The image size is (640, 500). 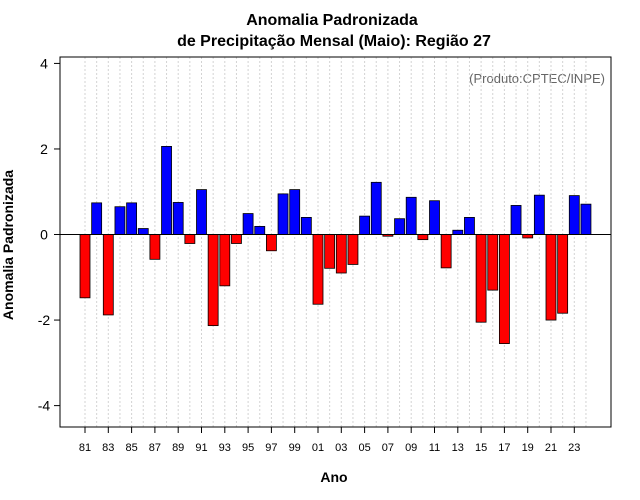 I want to click on y-tick-label: 0, so click(x=44, y=235).